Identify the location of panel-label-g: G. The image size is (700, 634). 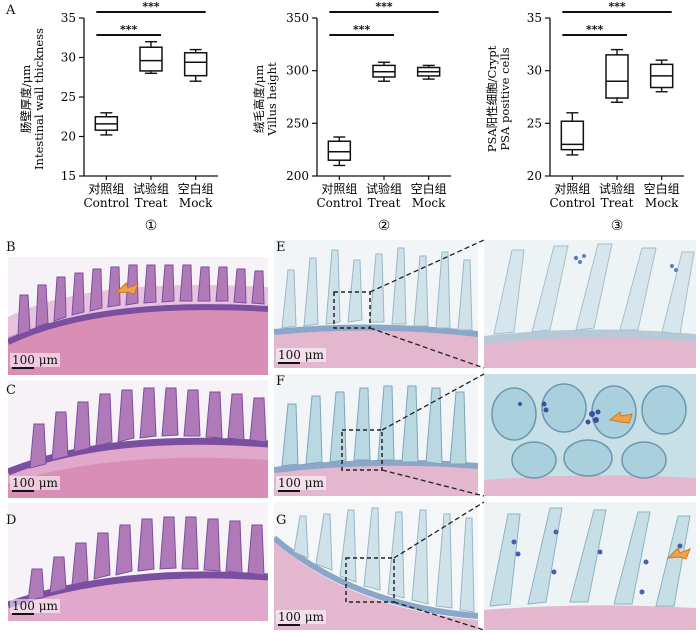
(281, 520).